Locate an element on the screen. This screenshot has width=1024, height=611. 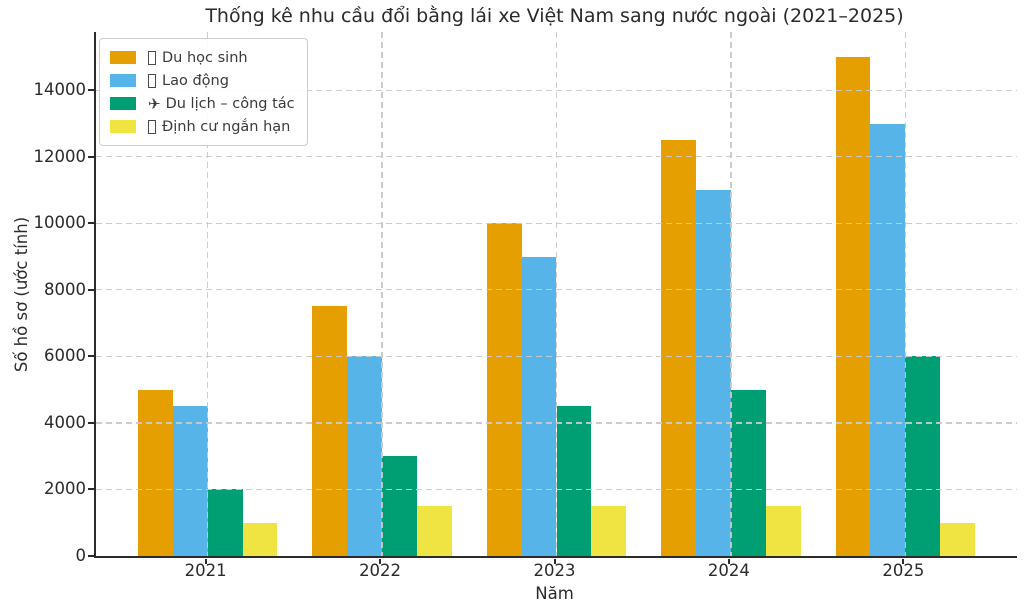
legend-label: Lao động is located at coordinates (195, 80).